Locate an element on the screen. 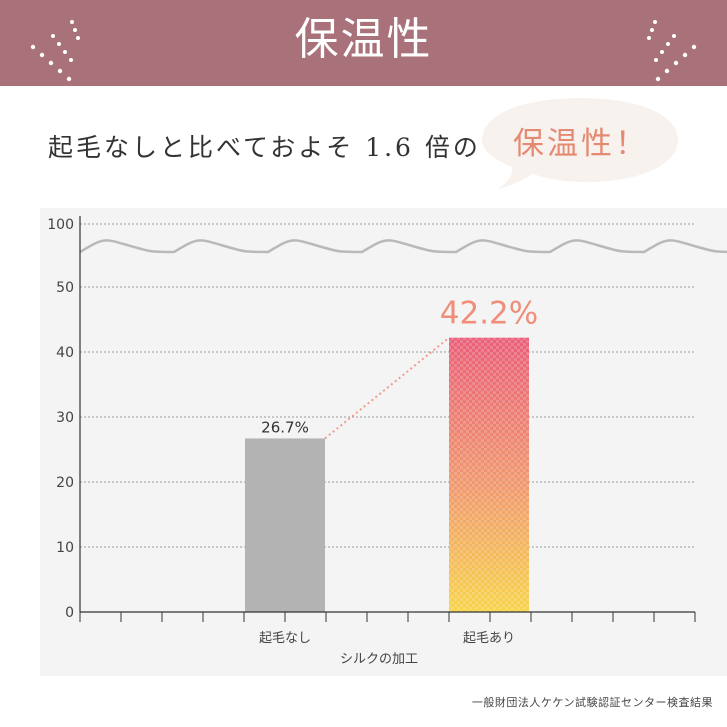  axis-break-wave is located at coordinates (403, 246).